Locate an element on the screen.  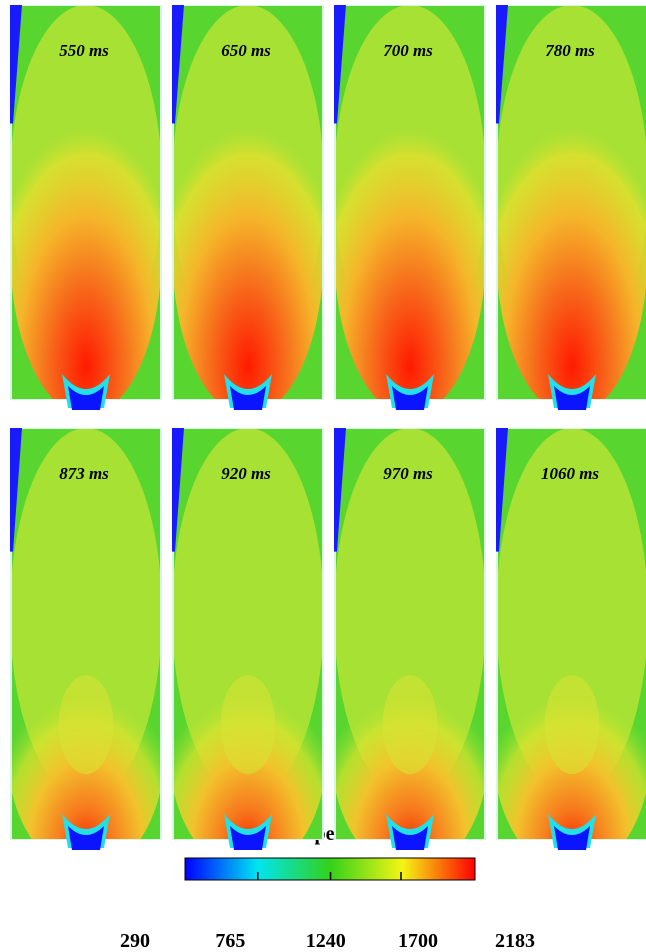
panel-label: 970 ms is located at coordinates (408, 473).